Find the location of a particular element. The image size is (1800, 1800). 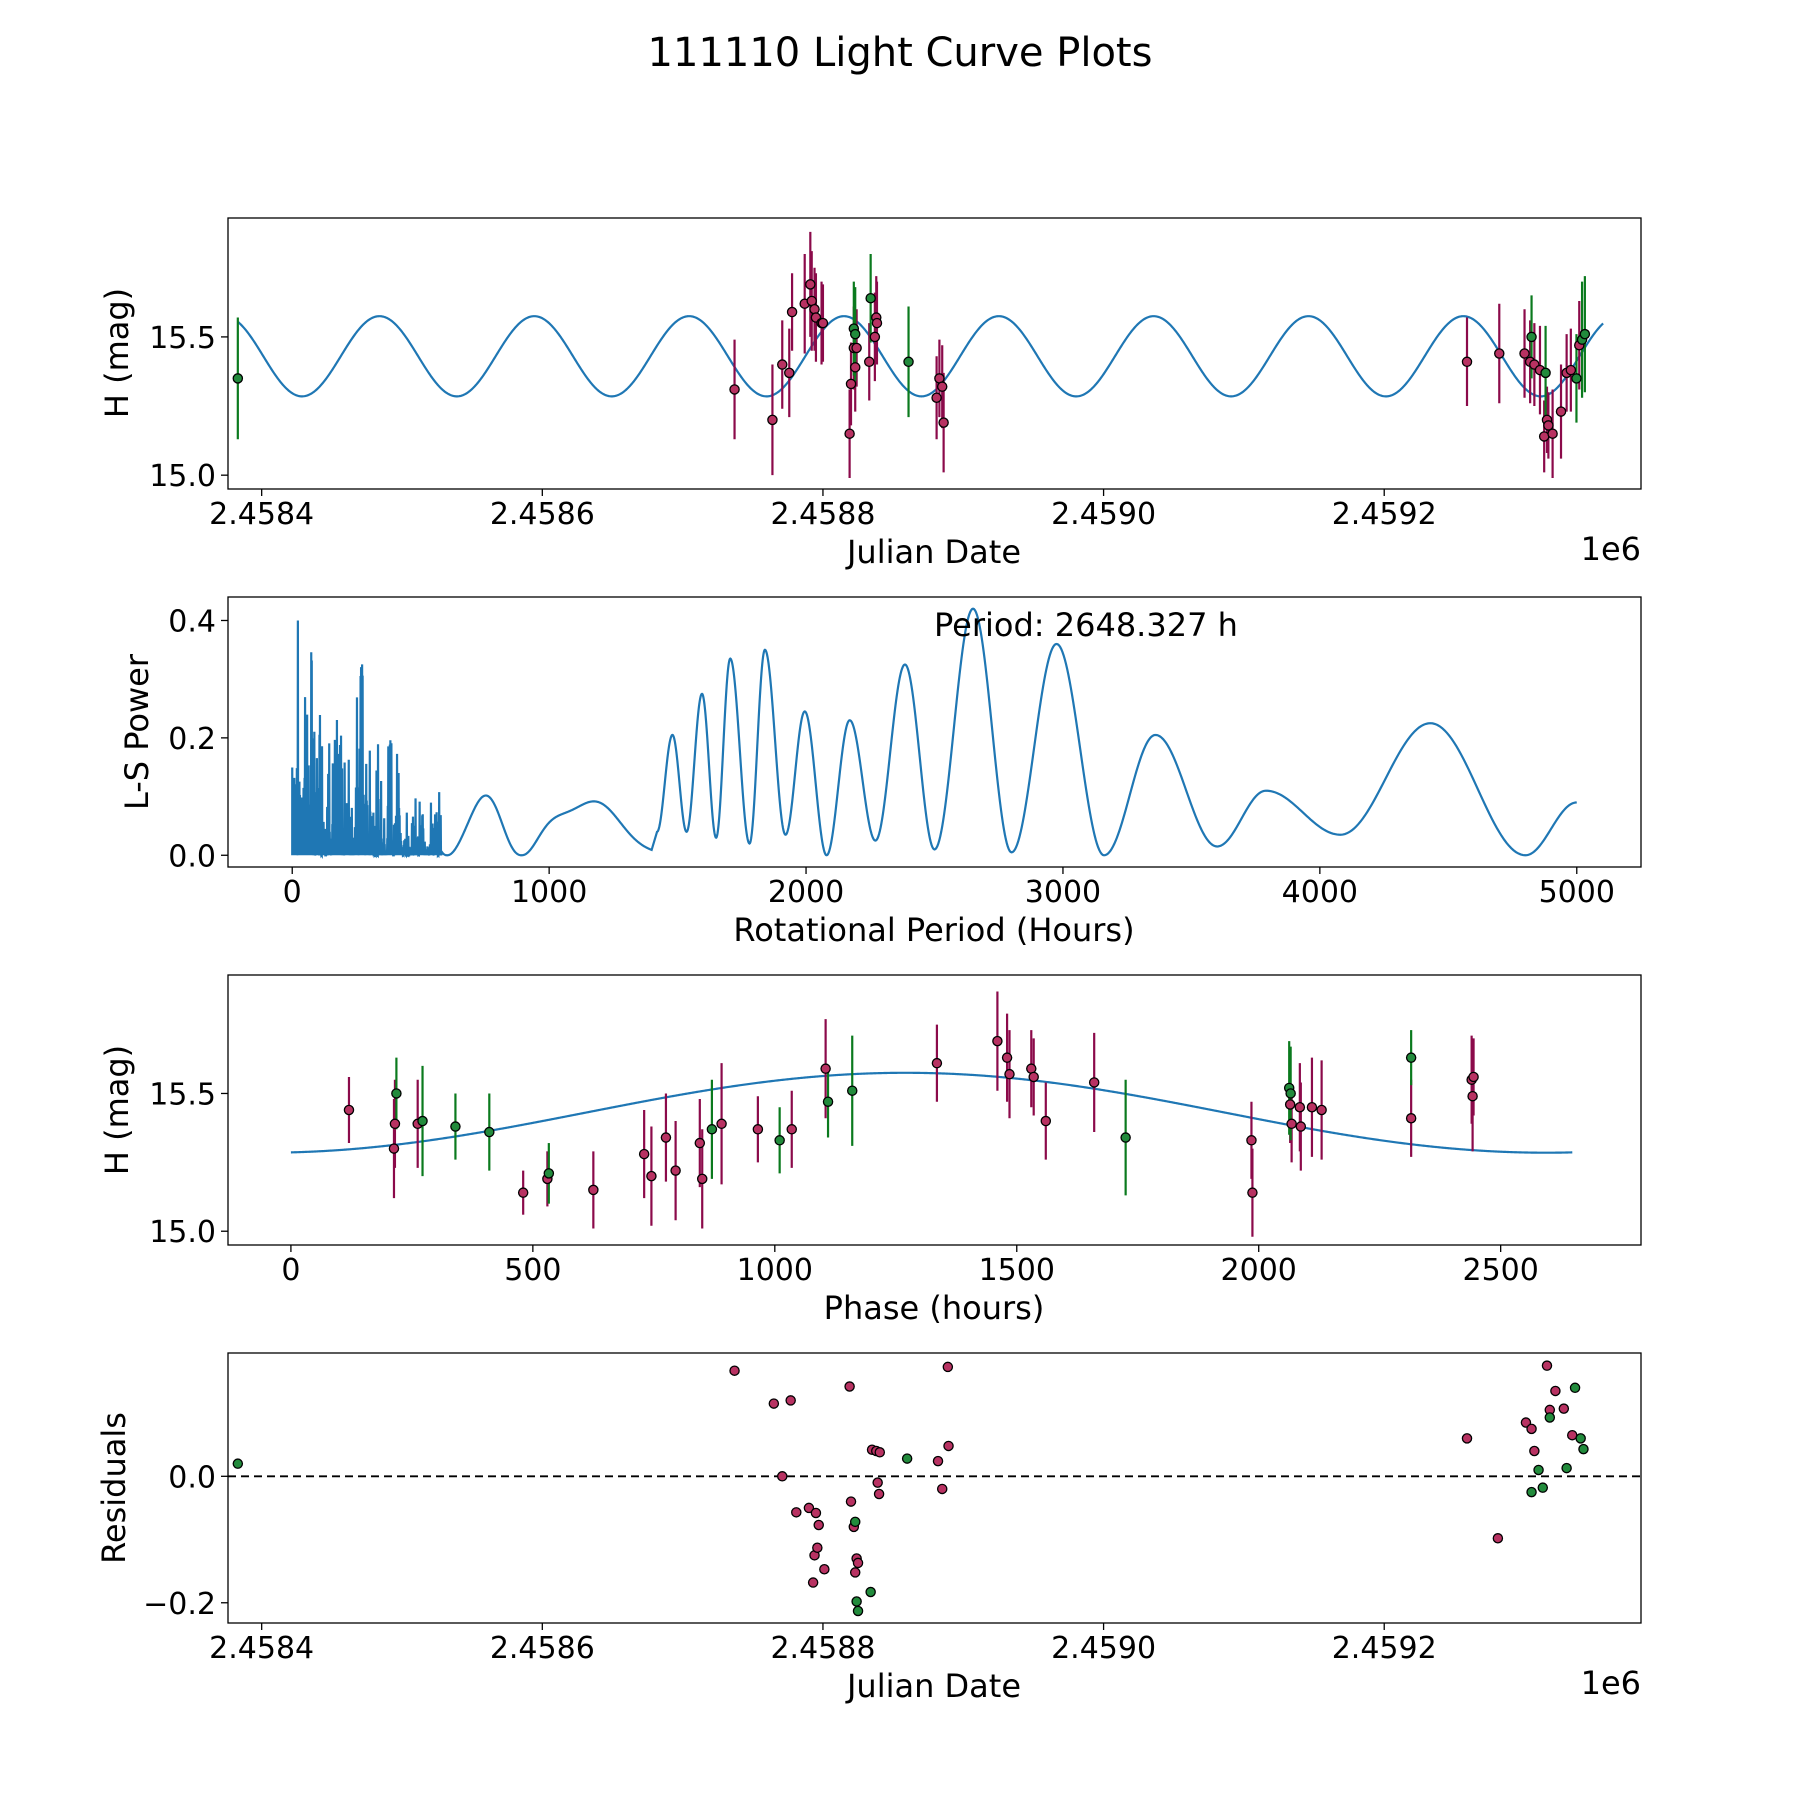

phase-xtick-label: 1000 is located at coordinates (775, 1270).